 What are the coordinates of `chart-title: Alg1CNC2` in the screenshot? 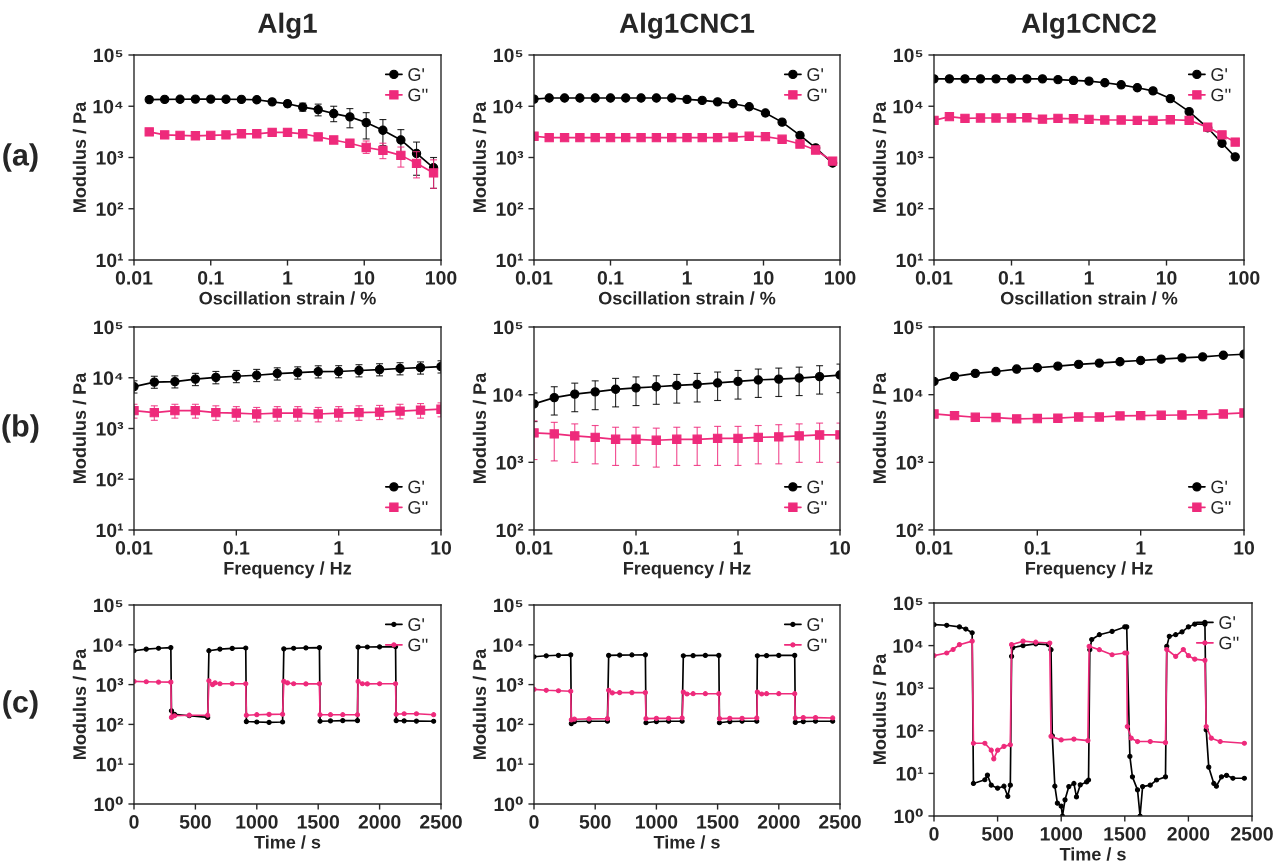 It's located at (1088, 25).